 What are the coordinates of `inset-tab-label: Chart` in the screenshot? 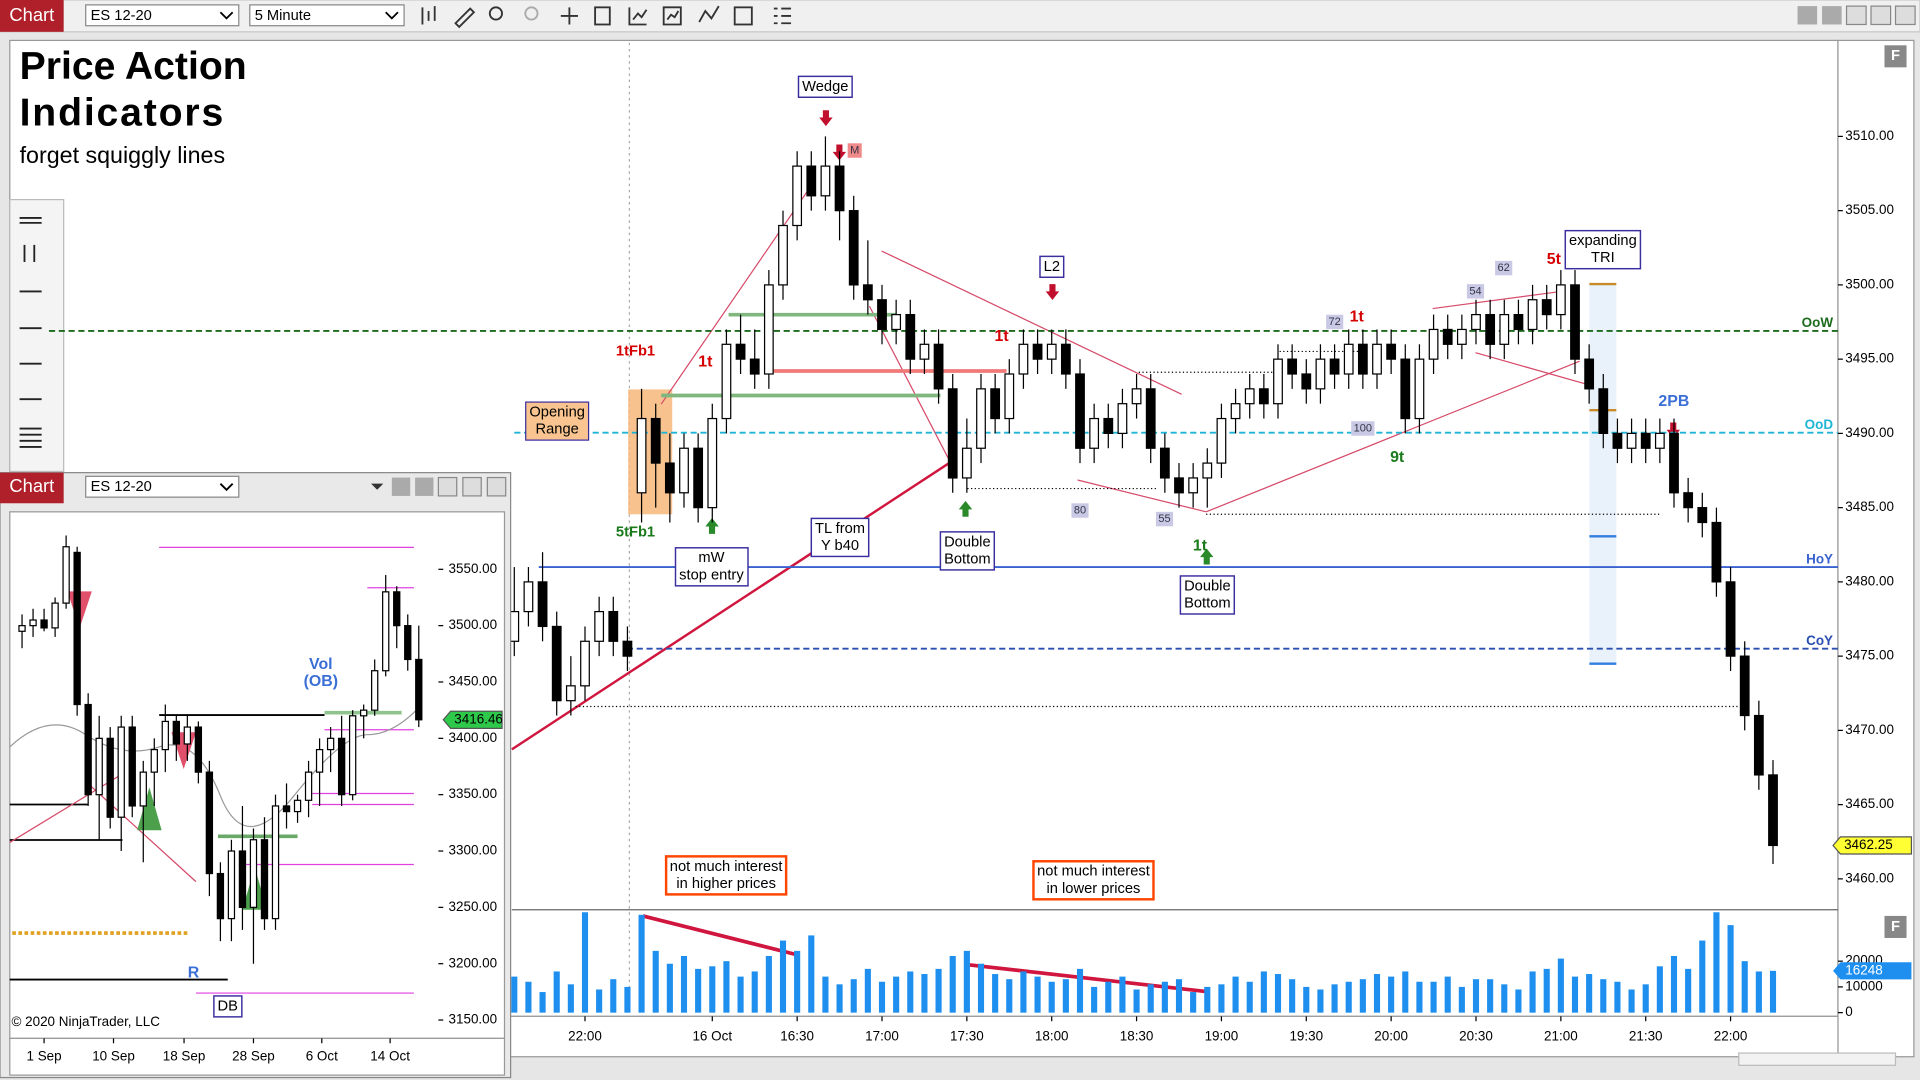 It's located at (31, 485).